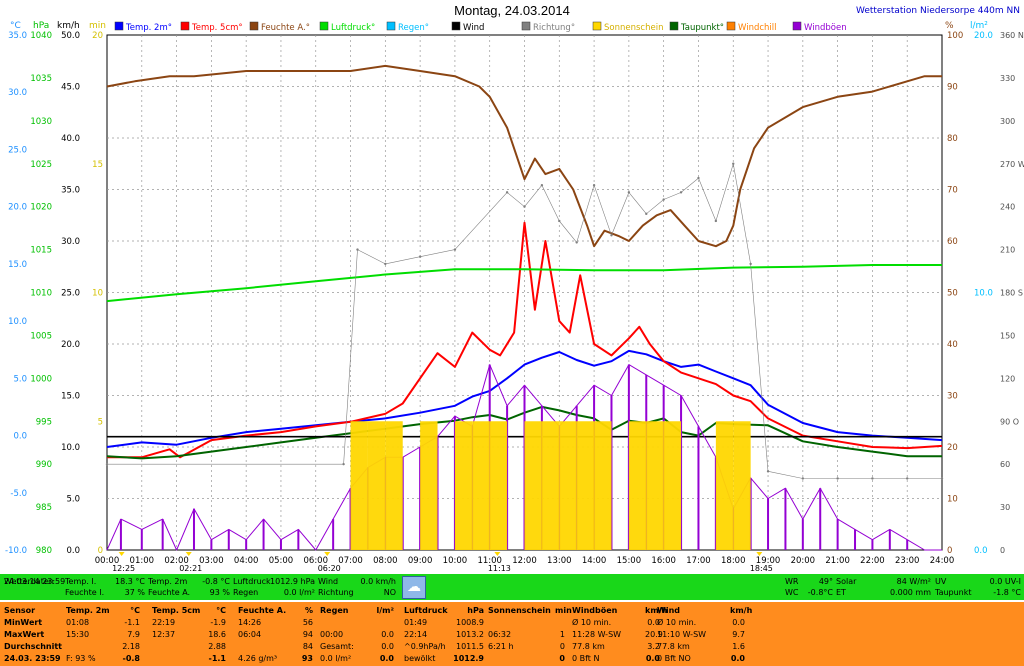 The image size is (1024, 666). Describe the element at coordinates (73, 551) in the screenshot. I see `kmh-tick-label: 0.0` at that location.